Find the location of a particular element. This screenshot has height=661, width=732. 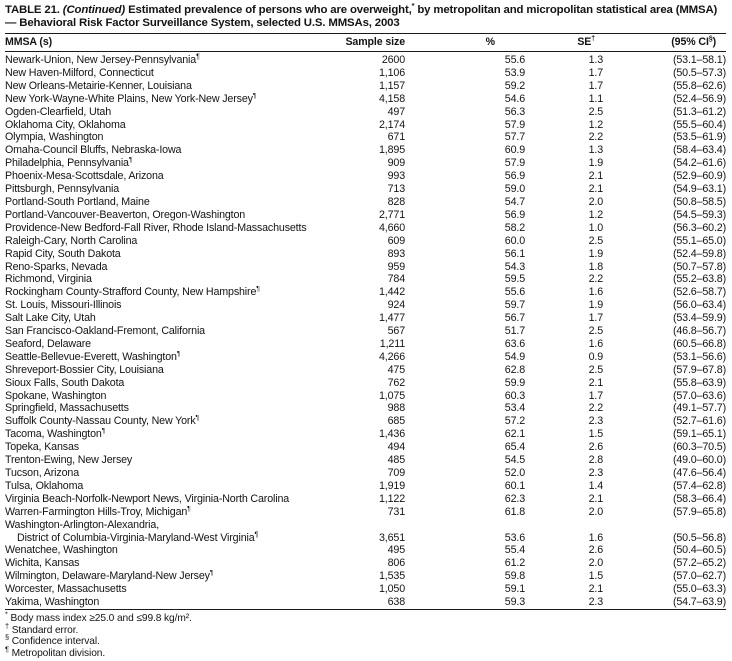

footnote-bmi-text: Body mass index ≥25.0 and ≤99.8 kg/m². is located at coordinates (101, 618).